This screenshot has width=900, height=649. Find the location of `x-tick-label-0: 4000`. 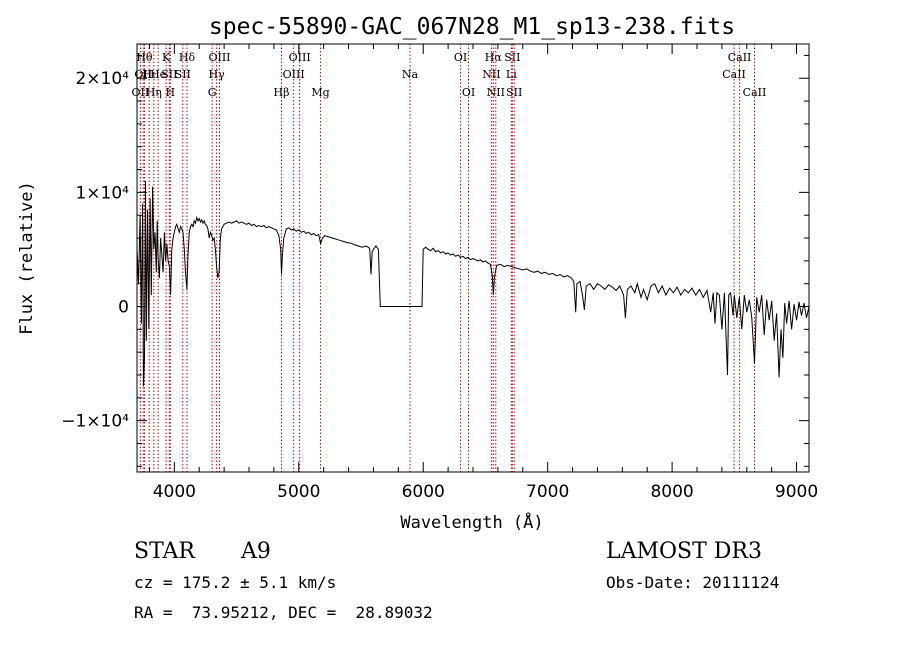

x-tick-label-0: 4000 is located at coordinates (174, 492).